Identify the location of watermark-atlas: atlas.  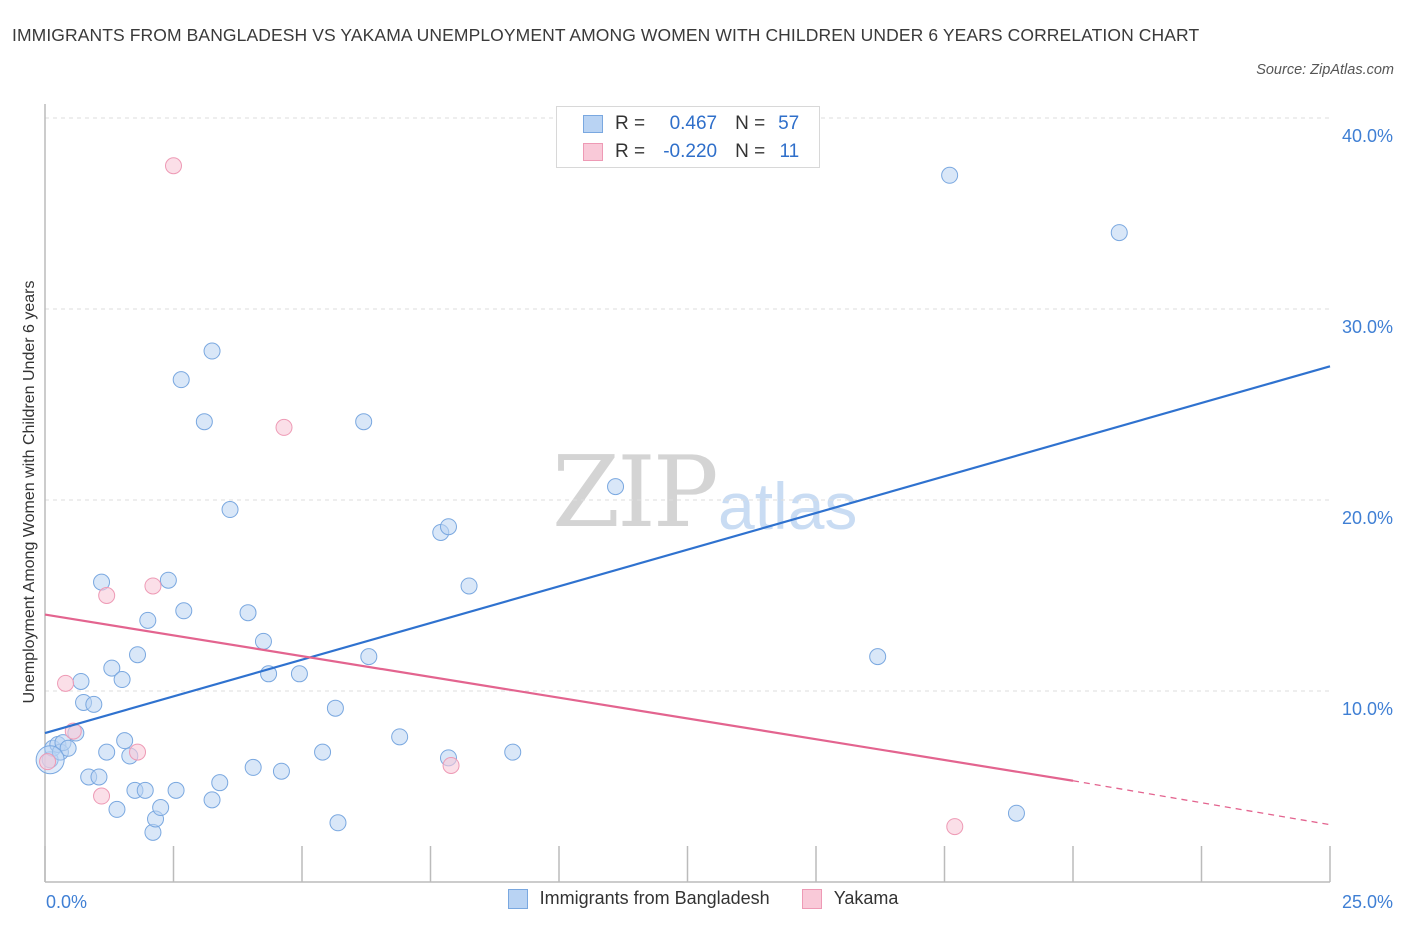
(788, 506).